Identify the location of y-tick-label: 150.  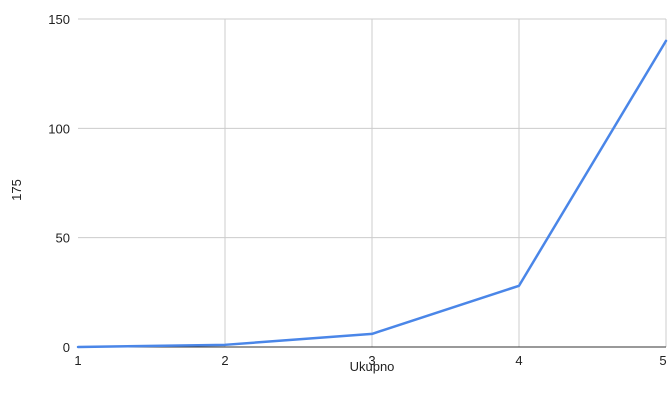
(59, 19).